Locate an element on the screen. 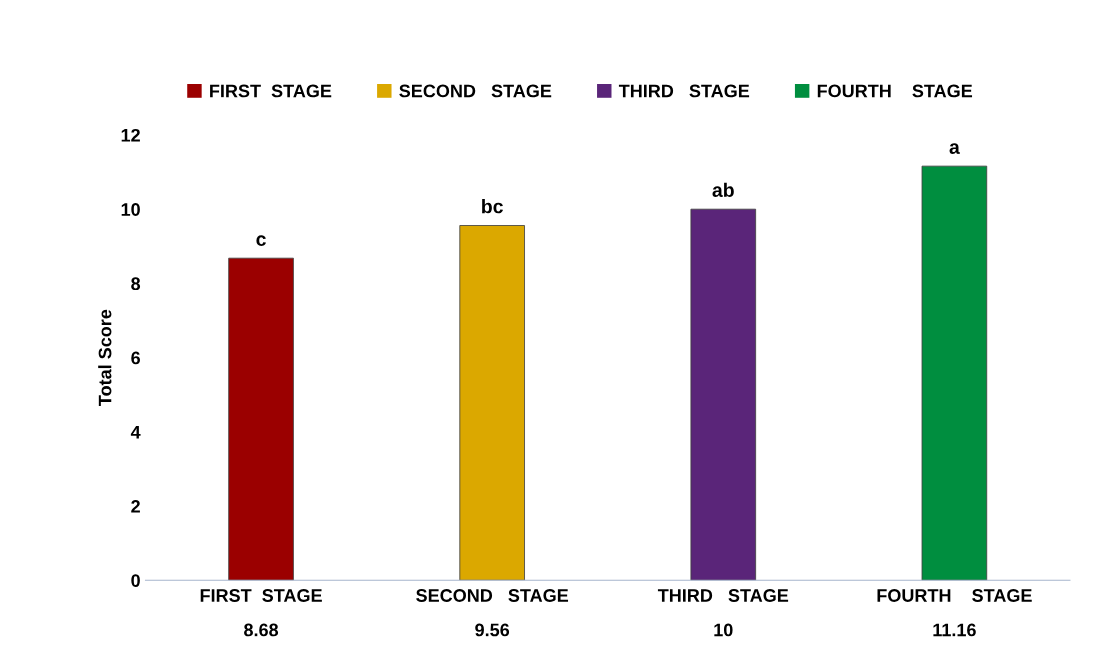  annotation: c is located at coordinates (261, 240).